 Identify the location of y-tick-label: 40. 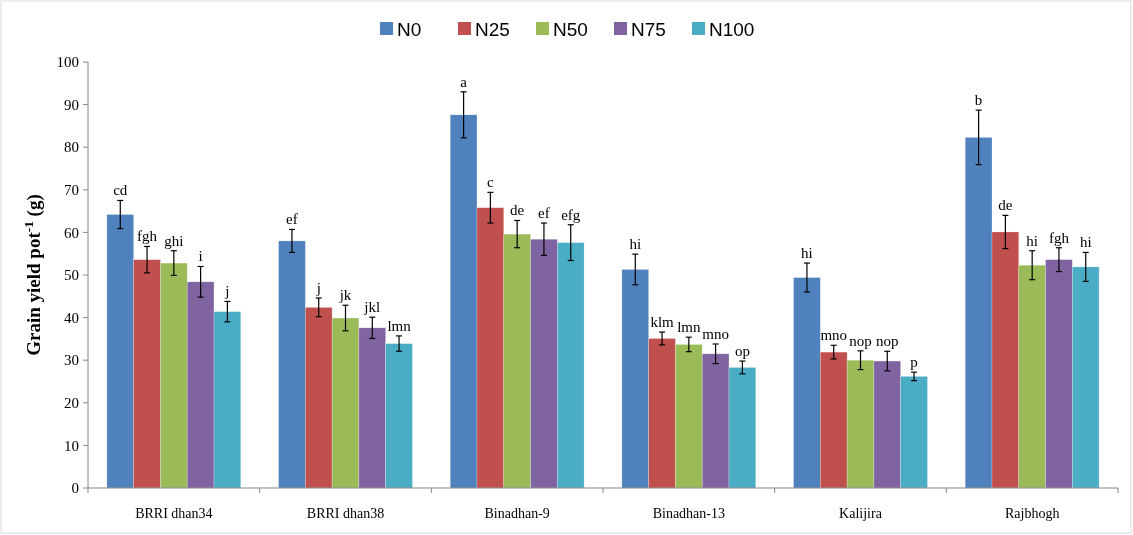
(71, 317).